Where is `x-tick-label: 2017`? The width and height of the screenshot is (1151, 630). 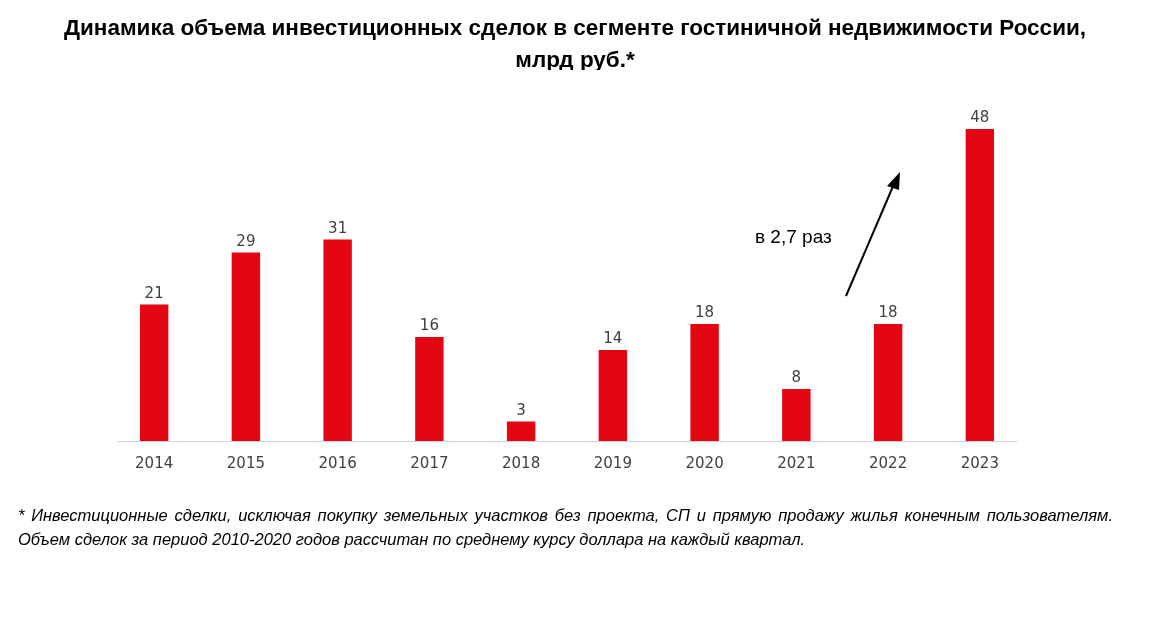
x-tick-label: 2017 is located at coordinates (429, 462).